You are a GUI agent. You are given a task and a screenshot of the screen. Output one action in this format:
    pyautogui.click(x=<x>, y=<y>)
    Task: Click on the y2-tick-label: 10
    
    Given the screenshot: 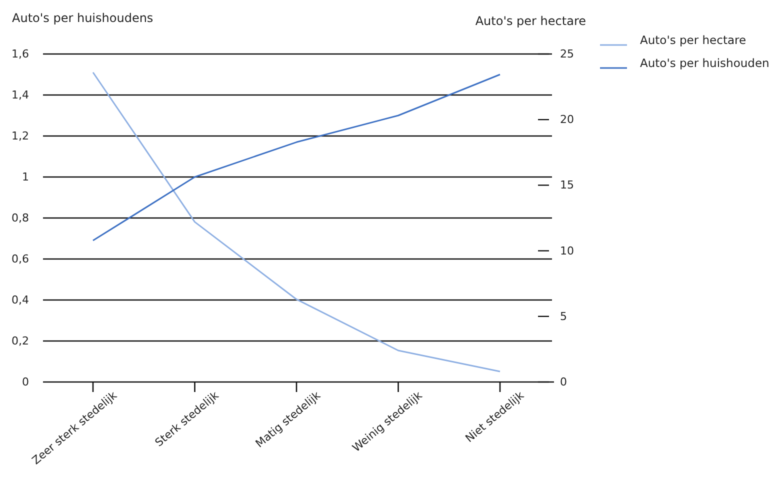 What is the action you would take?
    pyautogui.click(x=567, y=251)
    